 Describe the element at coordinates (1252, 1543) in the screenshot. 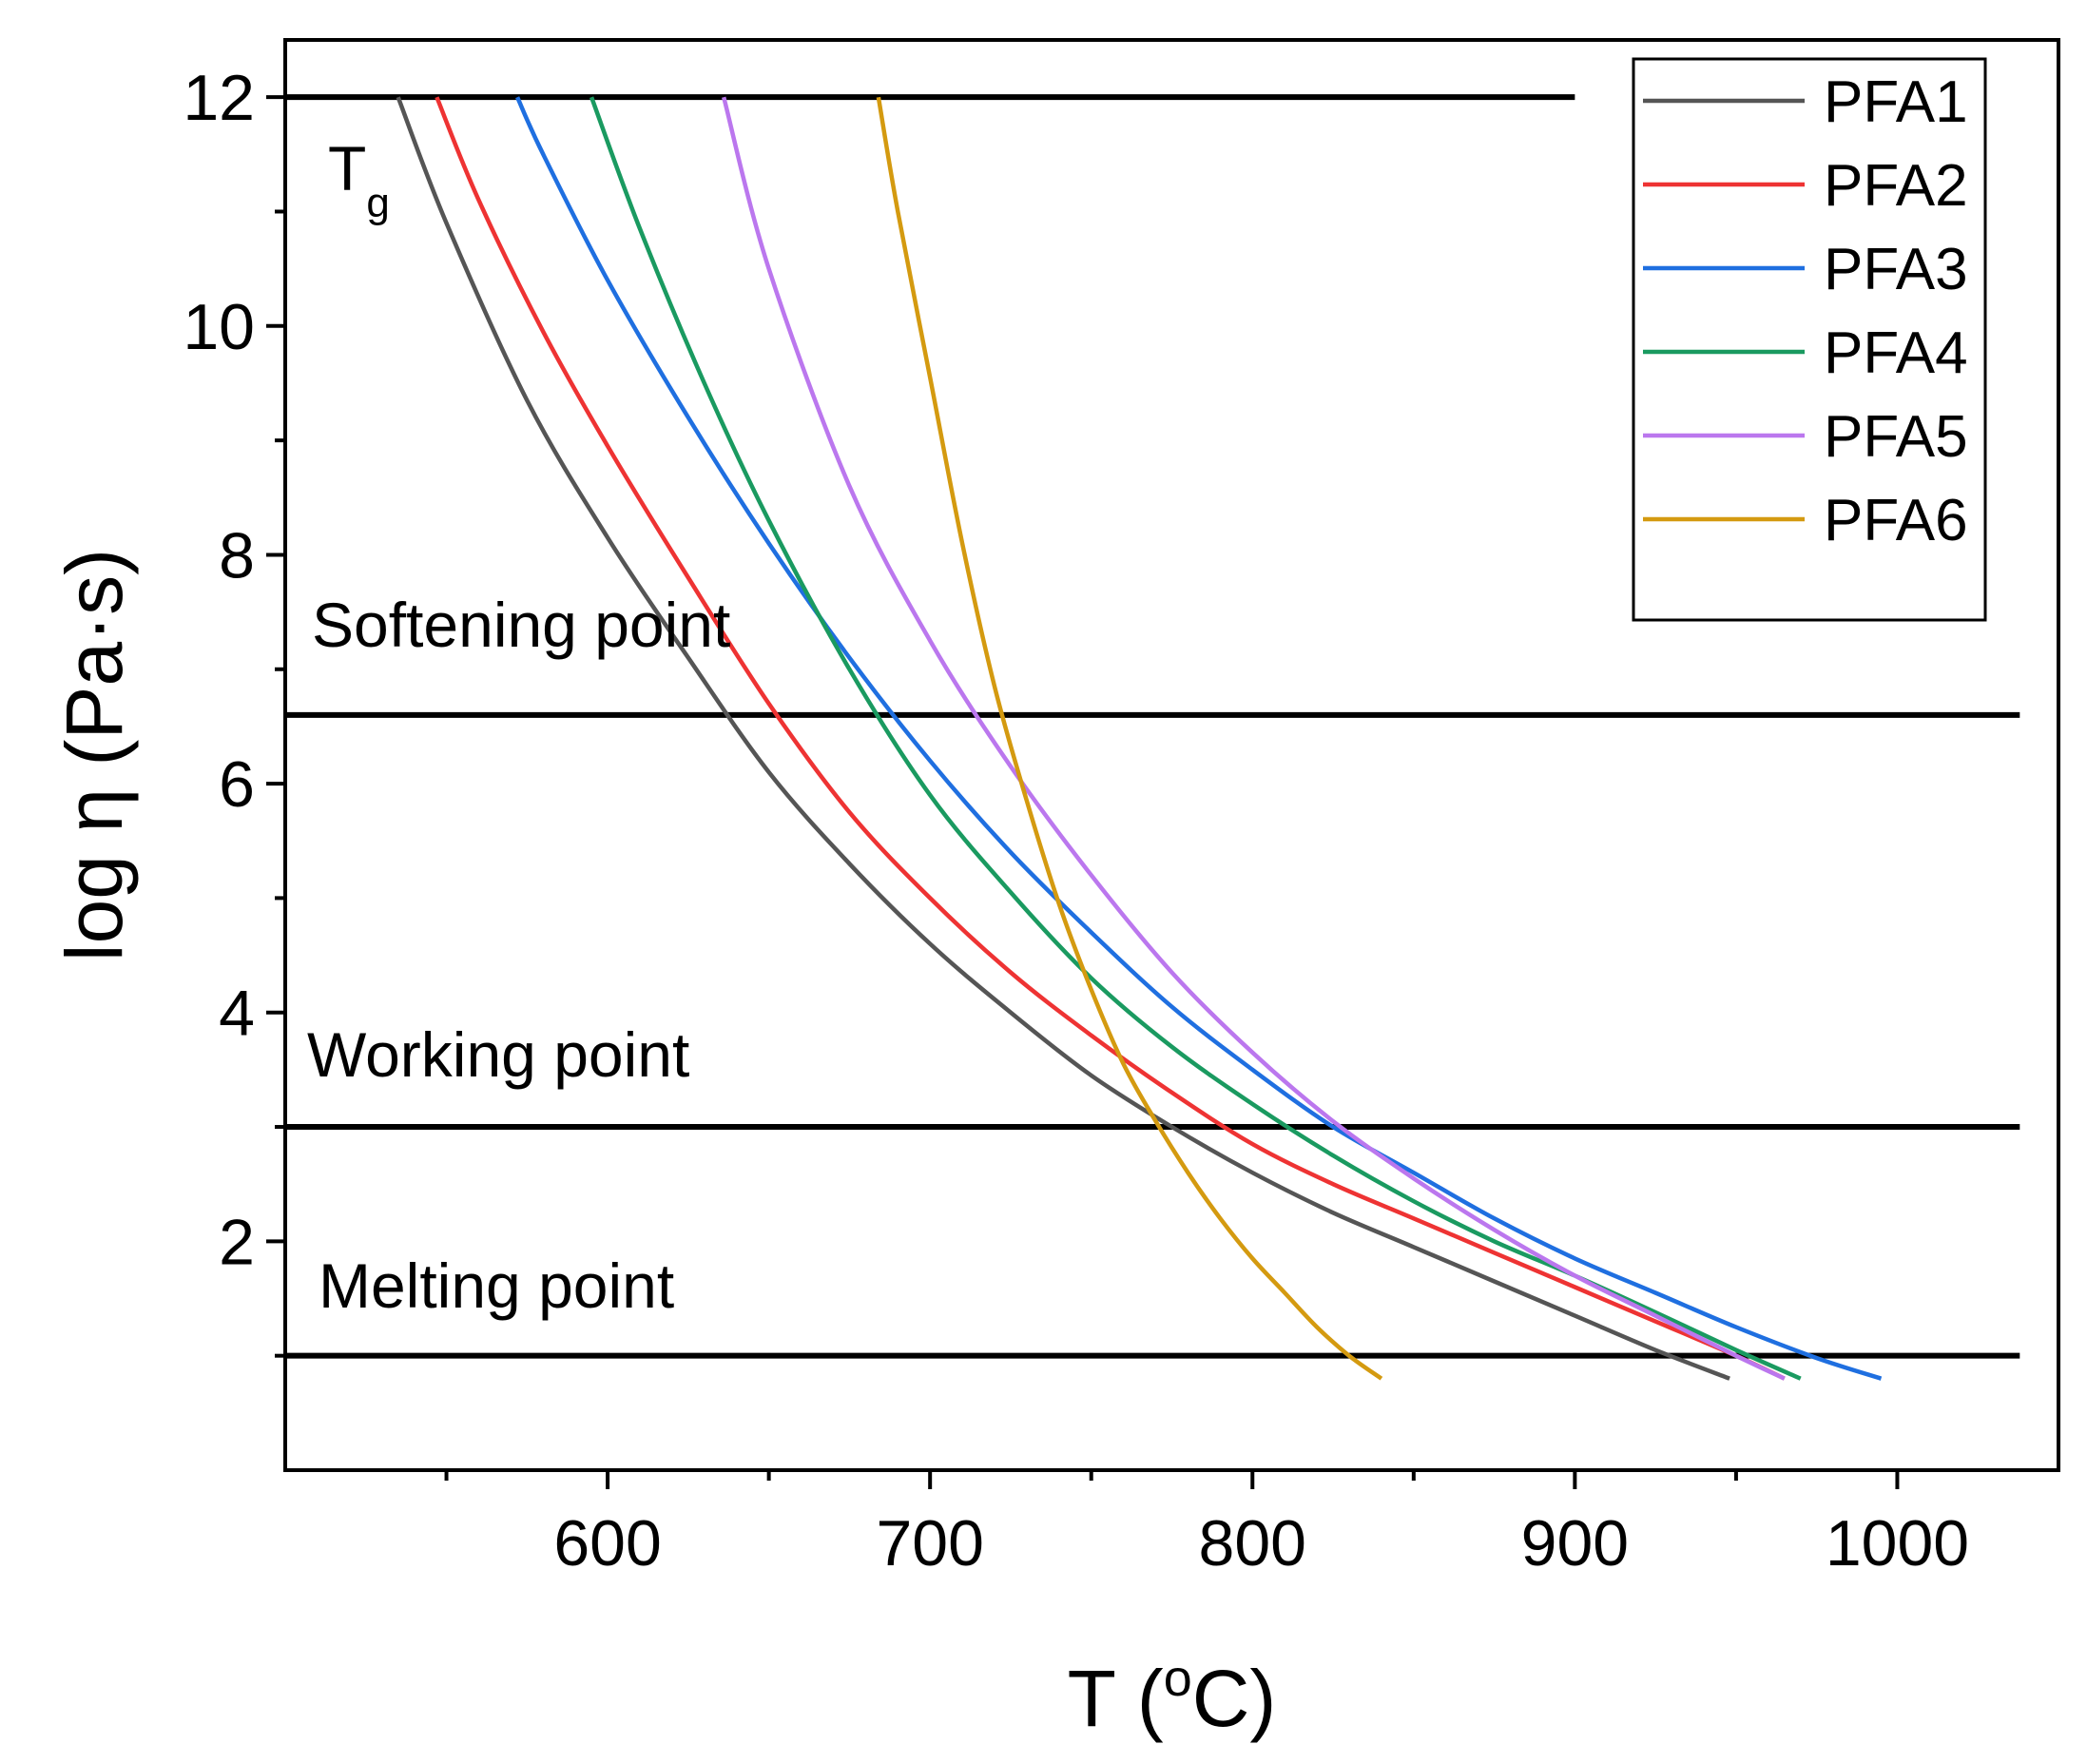

I see `x-tick-label: 800` at that location.